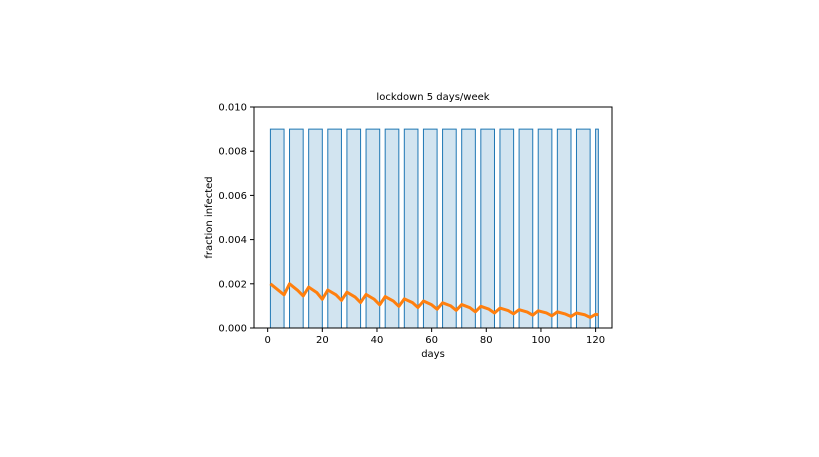 The width and height of the screenshot is (819, 457). I want to click on x-axis-label: days, so click(433, 354).